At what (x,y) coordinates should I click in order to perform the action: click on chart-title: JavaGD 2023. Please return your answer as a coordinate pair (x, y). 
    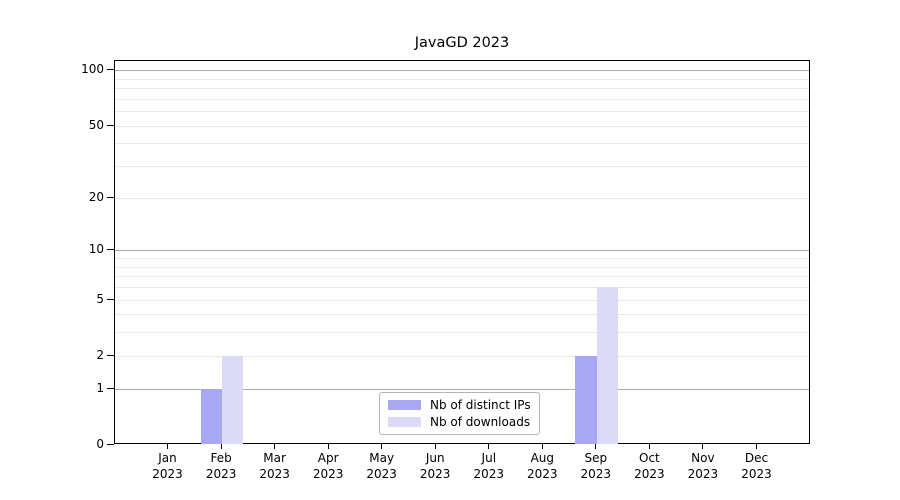
    Looking at the image, I should click on (462, 43).